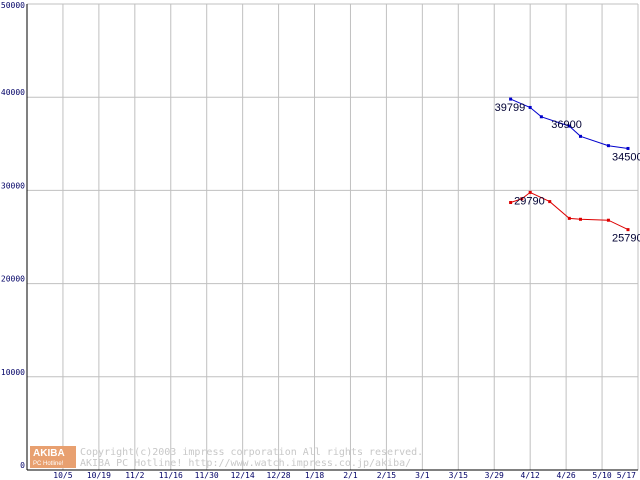 This screenshot has height=480, width=640. I want to click on x-tick-label: 3/1, so click(422, 475).